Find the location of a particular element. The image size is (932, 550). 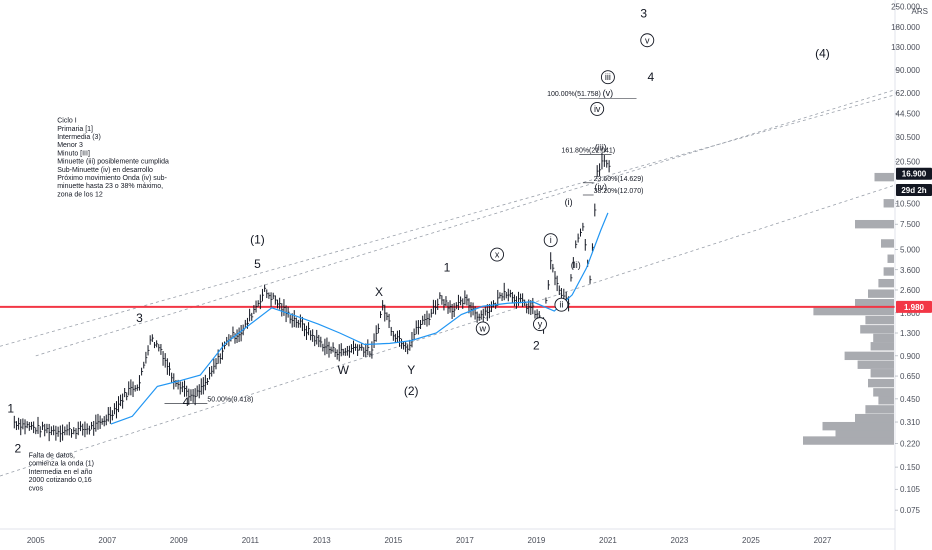

circled-label-1: w is located at coordinates (483, 328).